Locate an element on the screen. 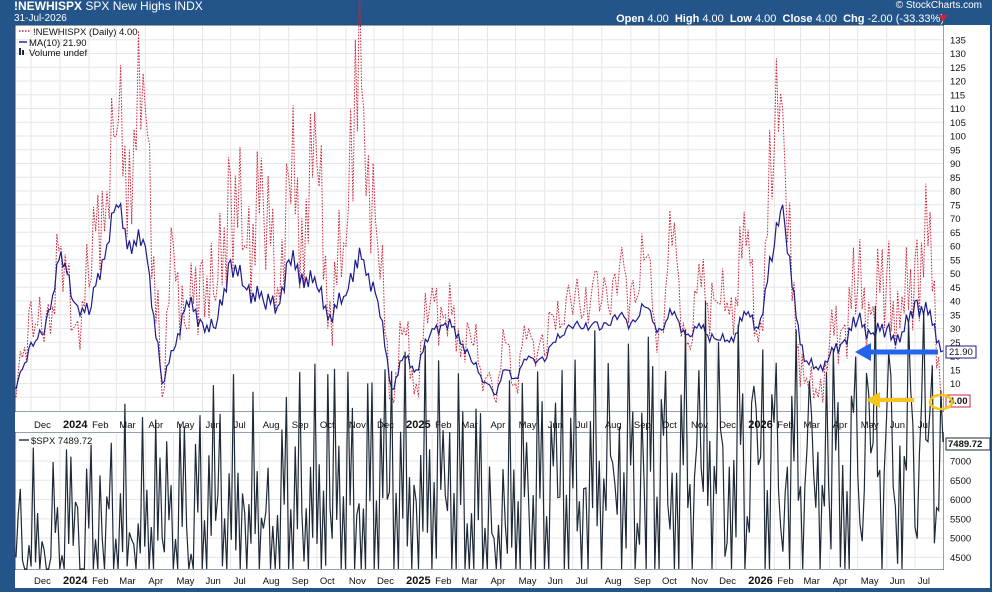  brand-watermark: © StockCharts.com is located at coordinates (938, 5).